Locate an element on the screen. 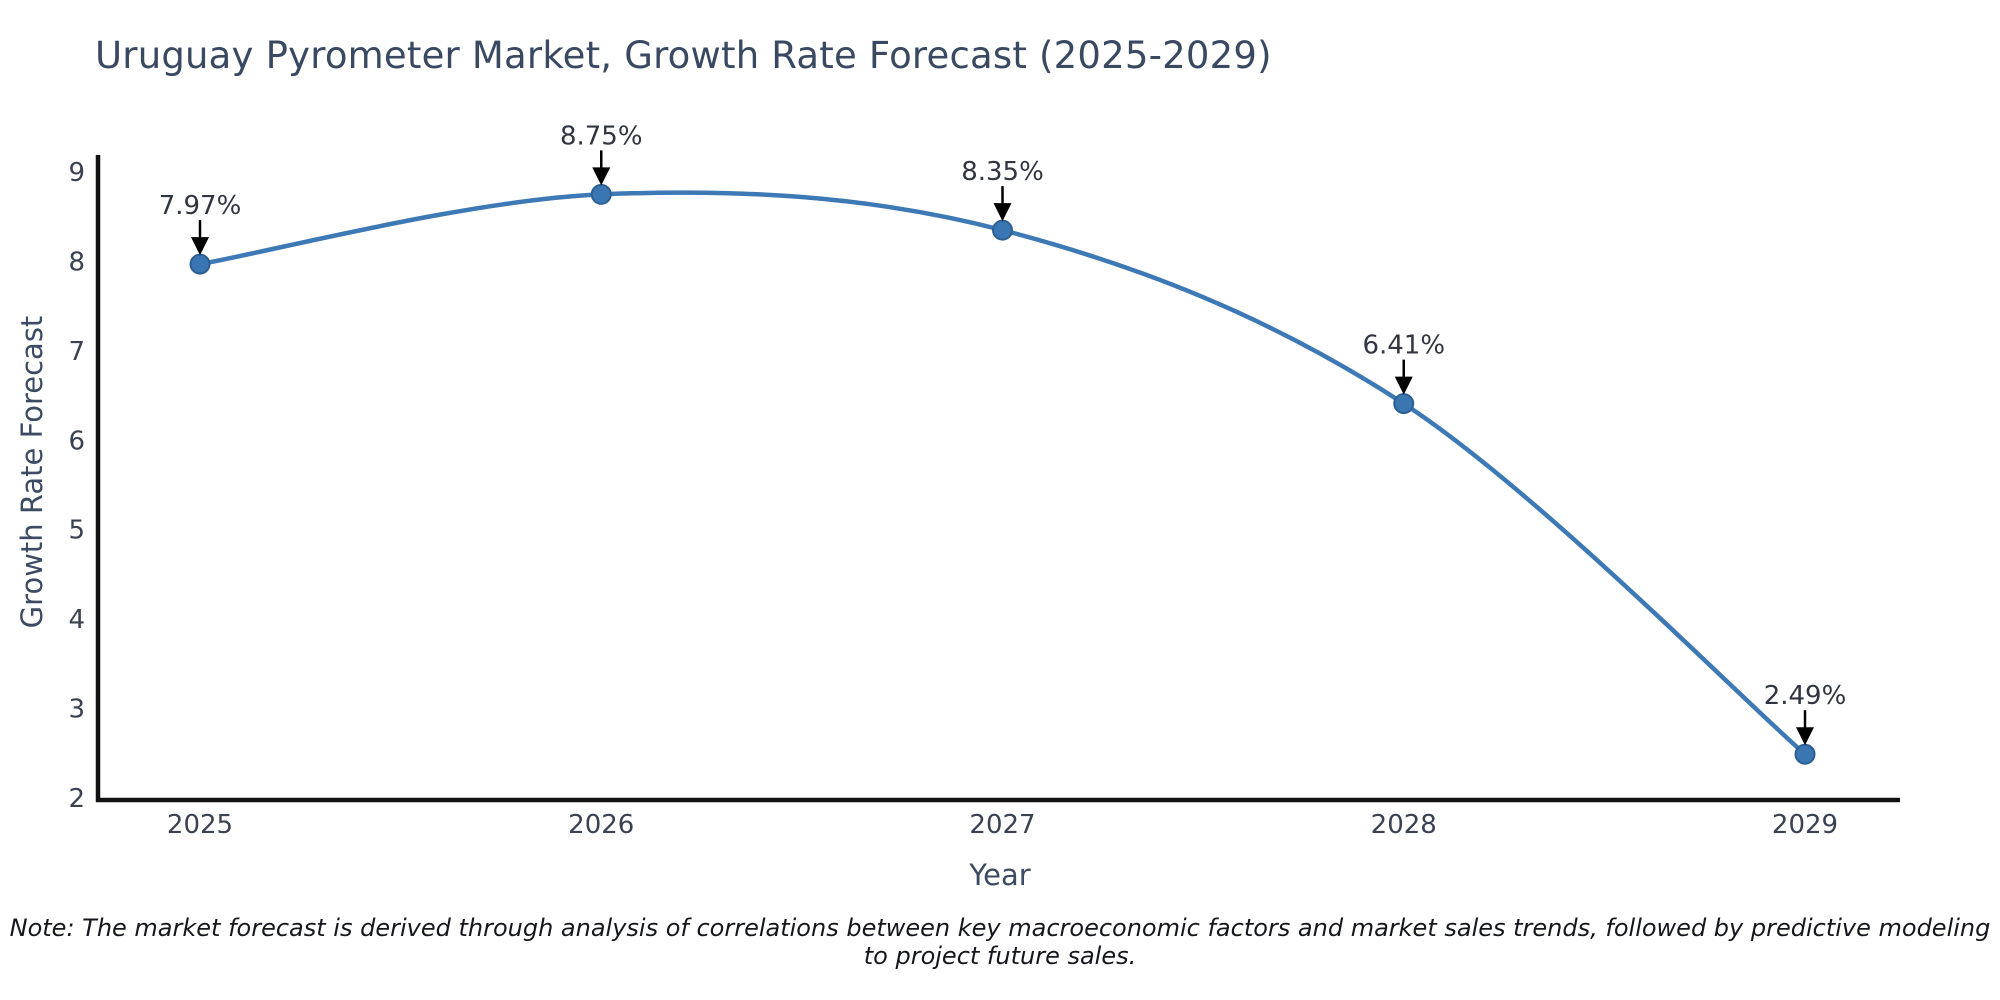  data-point-label: 7.97% is located at coordinates (200, 206).